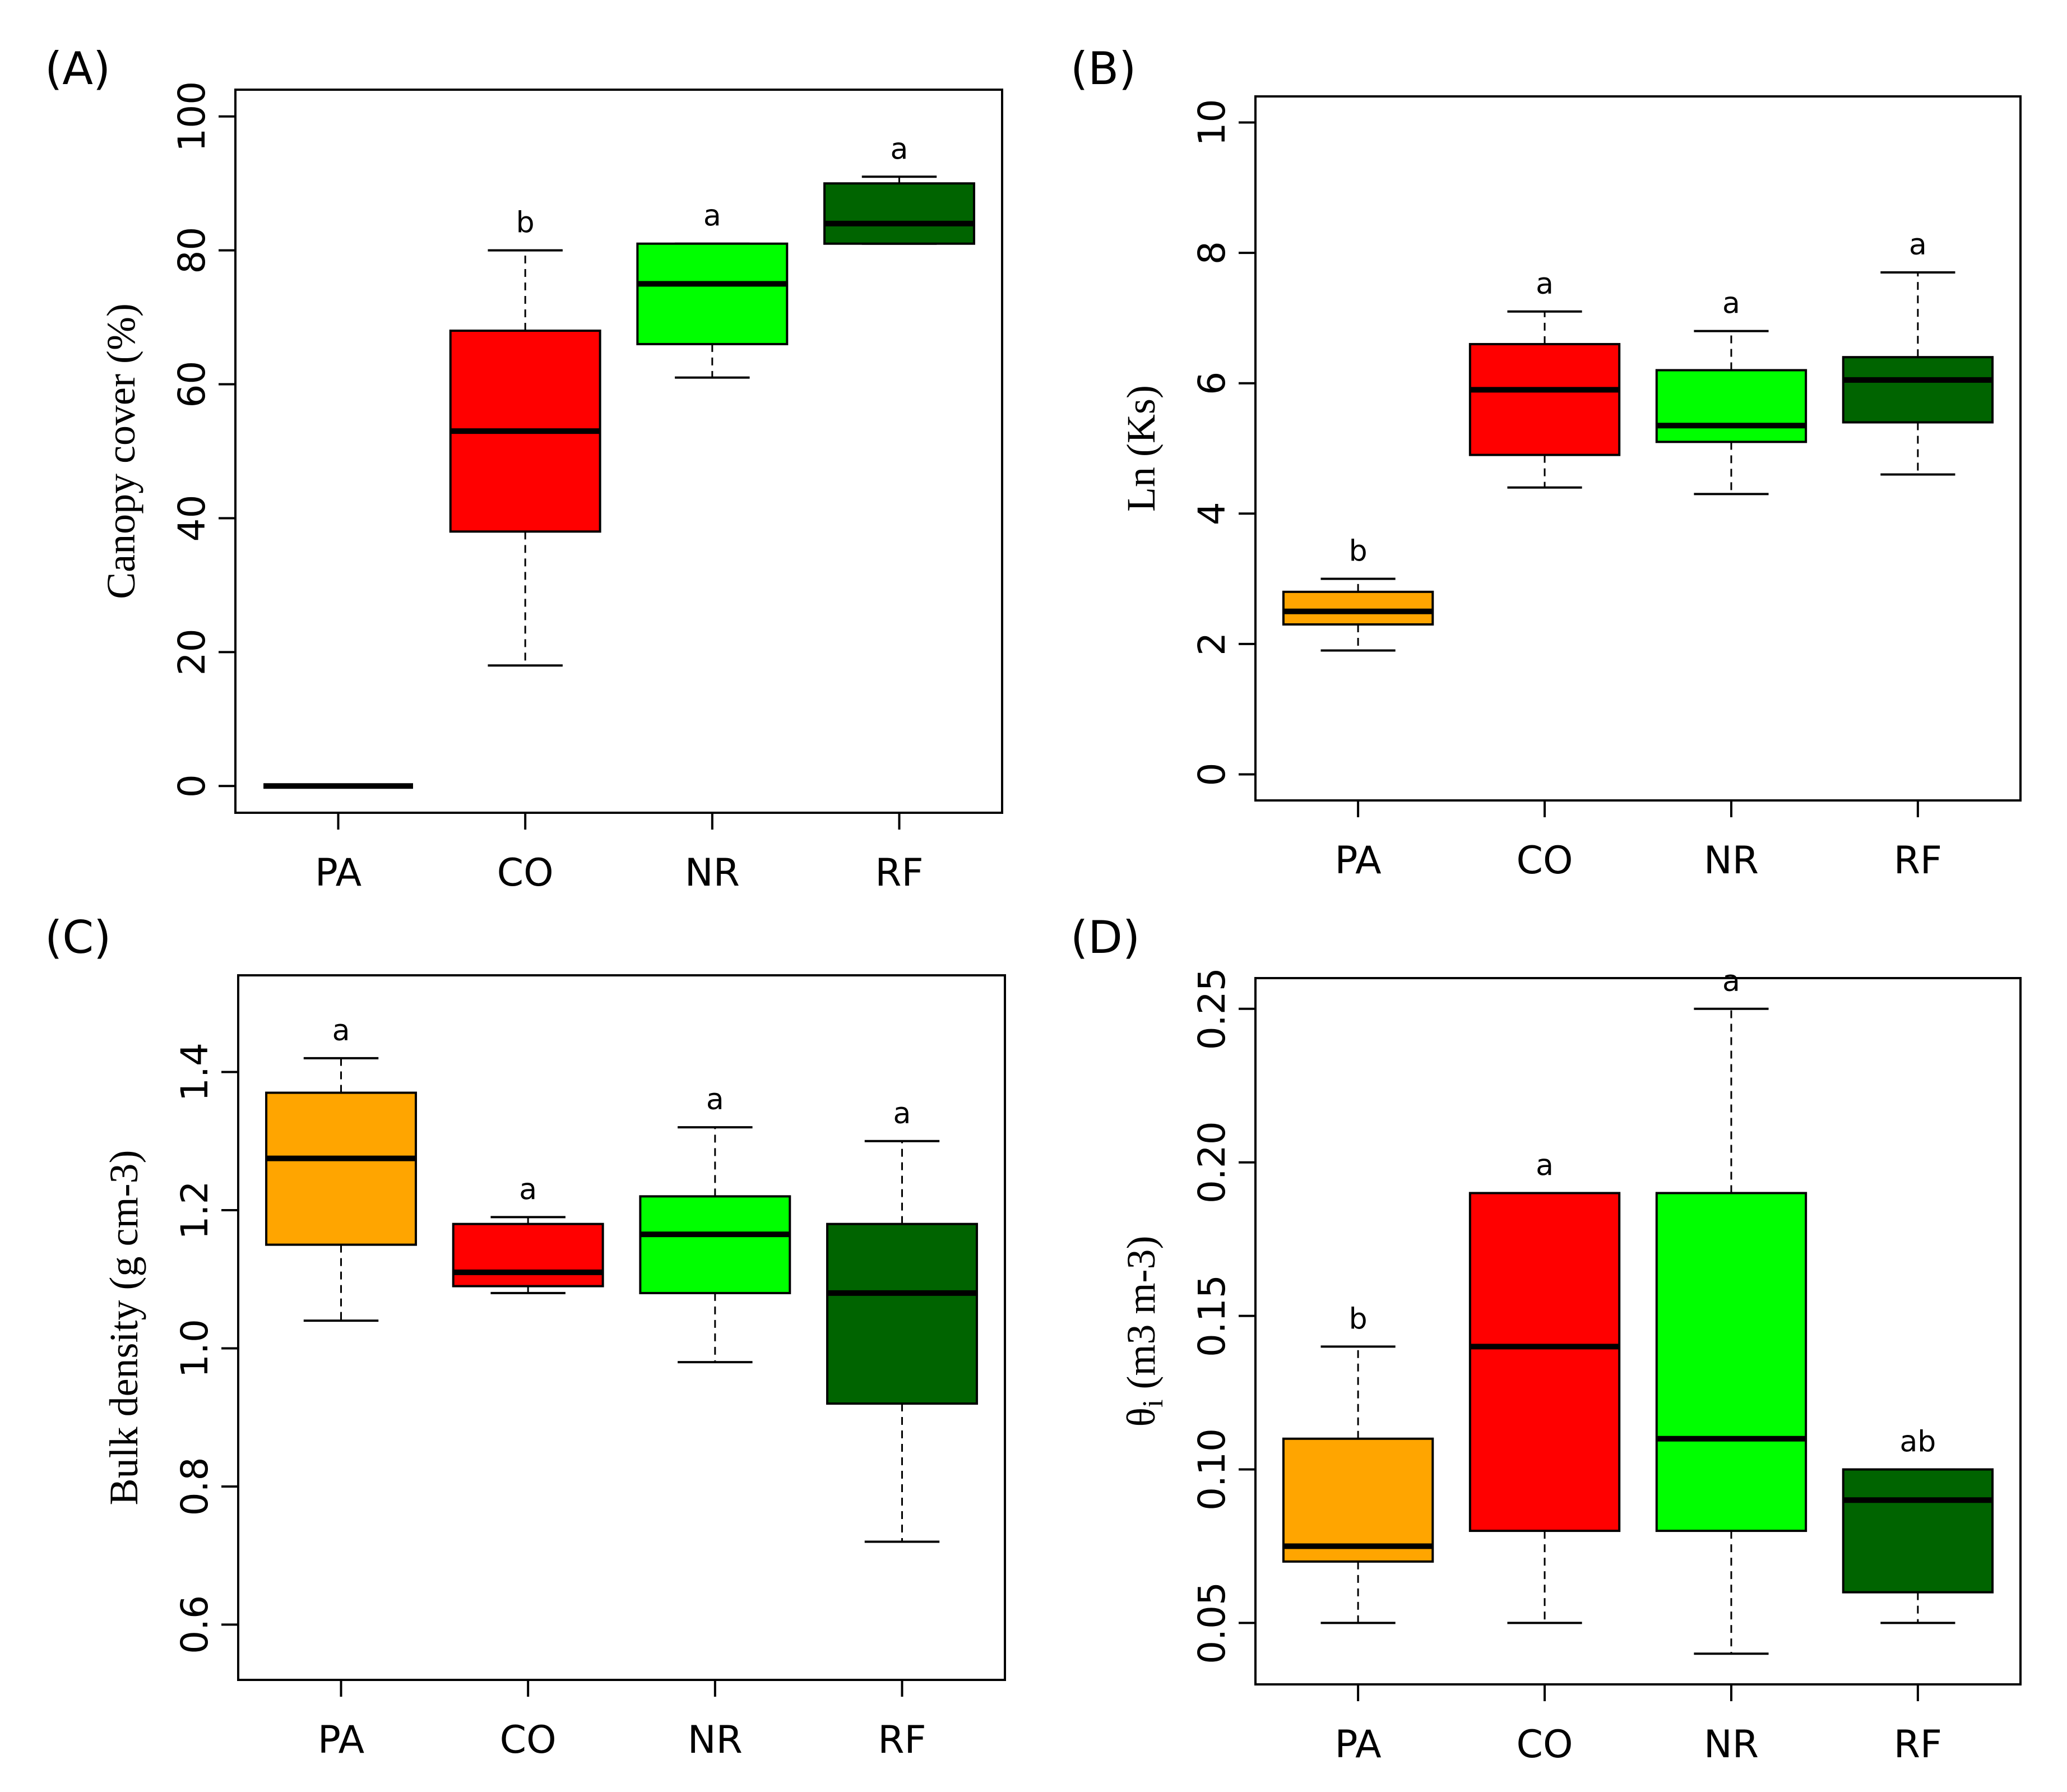 The width and height of the screenshot is (2067, 1792). Describe the element at coordinates (192, 385) in the screenshot. I see `y-tick-label: 60` at that location.